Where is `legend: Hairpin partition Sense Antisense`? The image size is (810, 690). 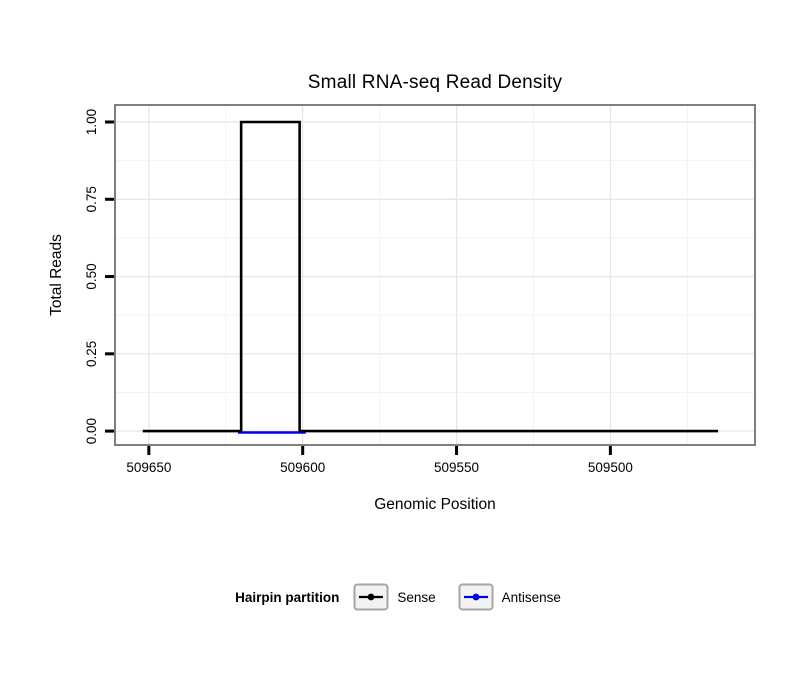
legend: Hairpin partition Sense Antisense is located at coordinates (405, 597).